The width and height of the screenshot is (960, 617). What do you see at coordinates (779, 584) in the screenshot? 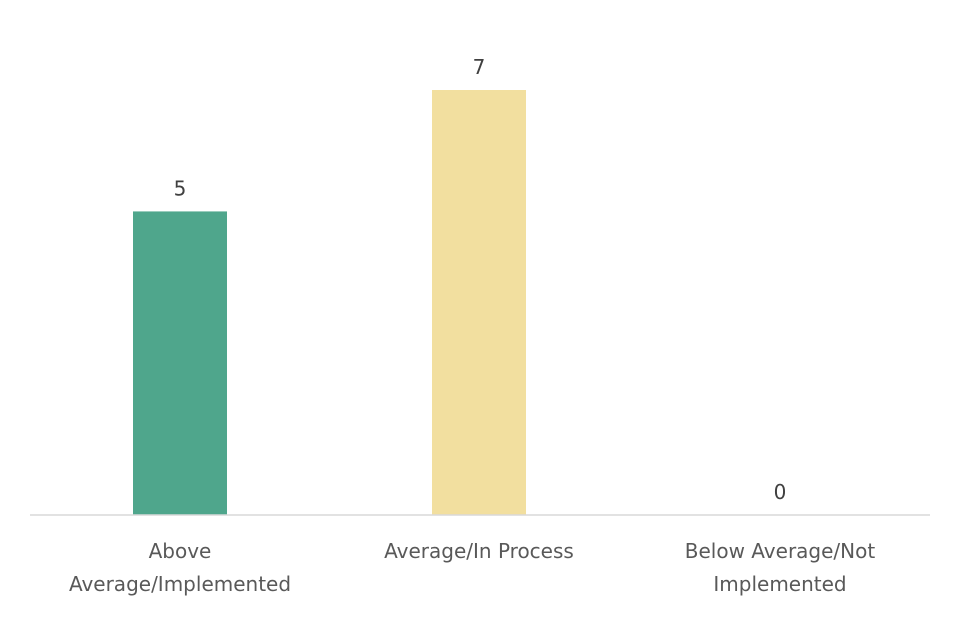
I see `category-label-2-line-1: Implemented` at bounding box center [779, 584].